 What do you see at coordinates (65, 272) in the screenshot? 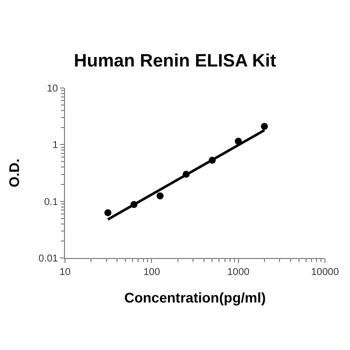
I see `x-tick-label: 10` at bounding box center [65, 272].